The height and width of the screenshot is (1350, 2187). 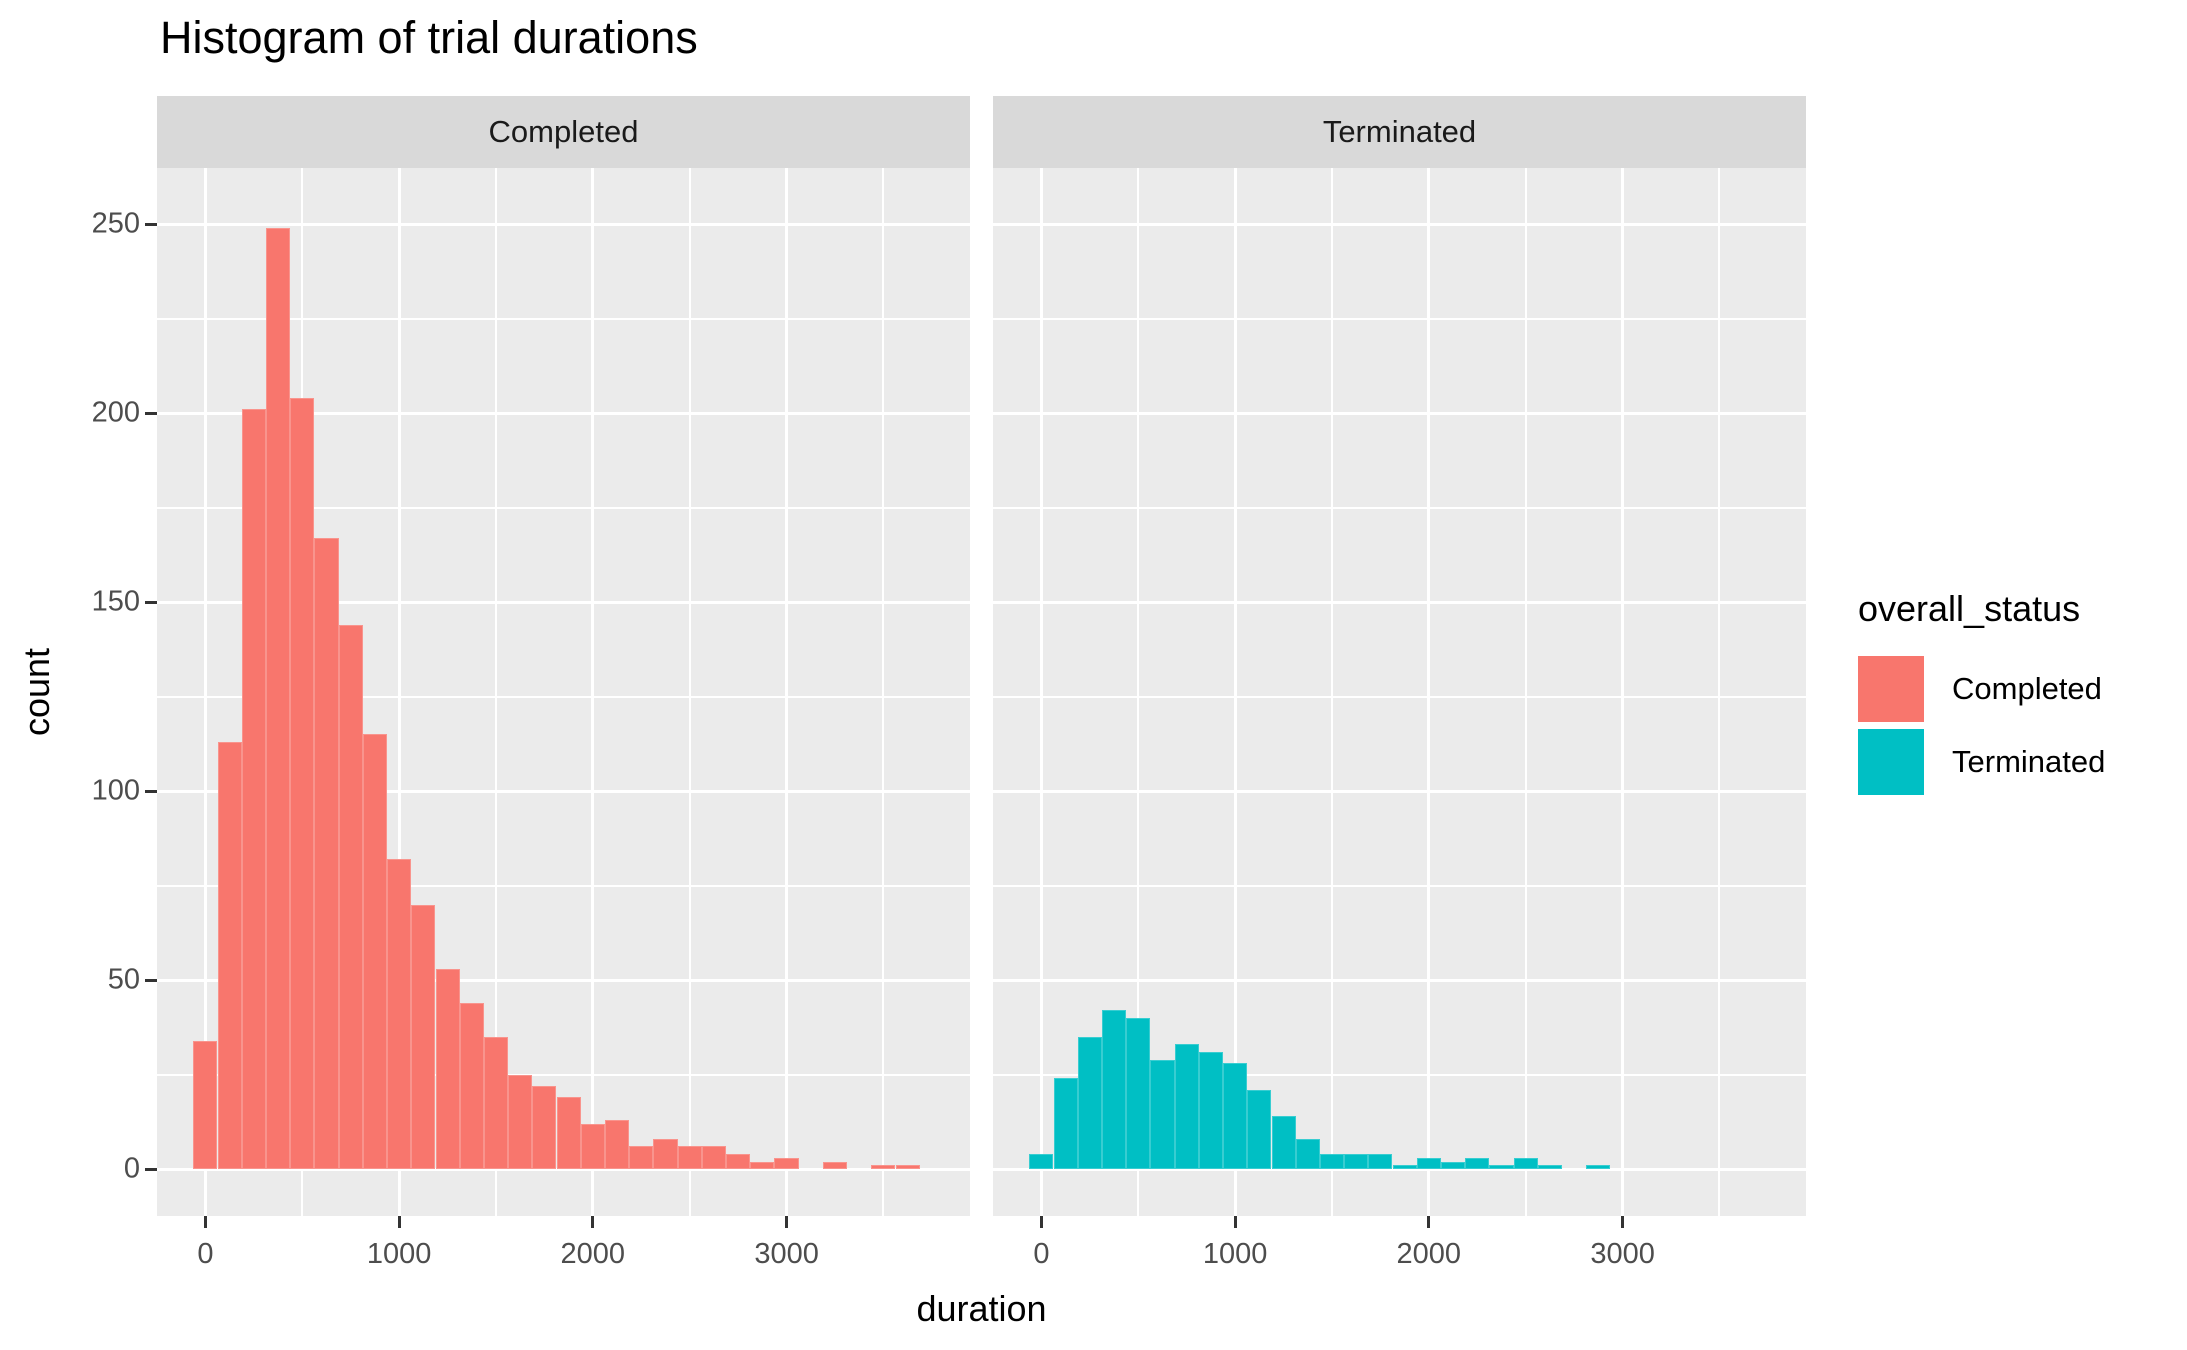 What do you see at coordinates (1891, 689) in the screenshot?
I see `legend-swatch-completed` at bounding box center [1891, 689].